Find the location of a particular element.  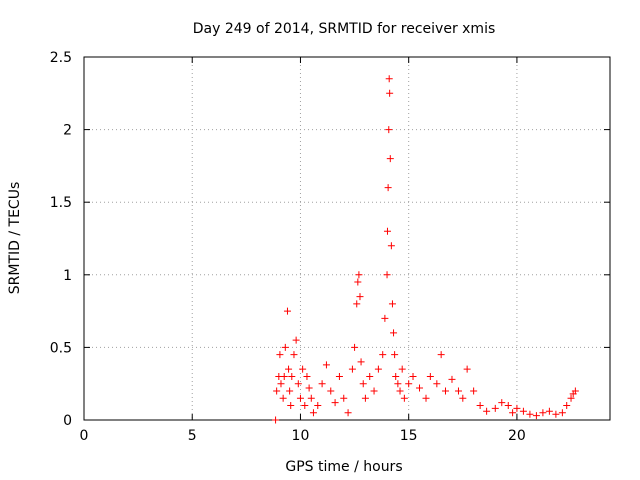

y-axis-label: SRMTID / TECUs is located at coordinates (15, 238).